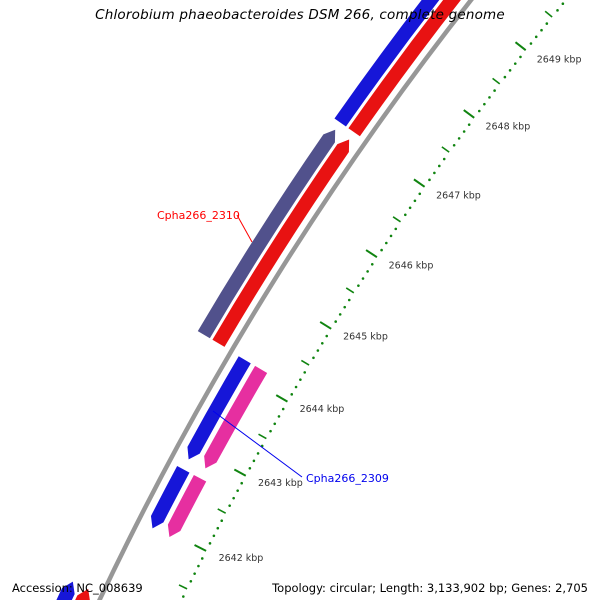 This screenshot has height=600, width=600. Describe the element at coordinates (280, 483) in the screenshot. I see `ruler-label: 2643 kbp` at that location.